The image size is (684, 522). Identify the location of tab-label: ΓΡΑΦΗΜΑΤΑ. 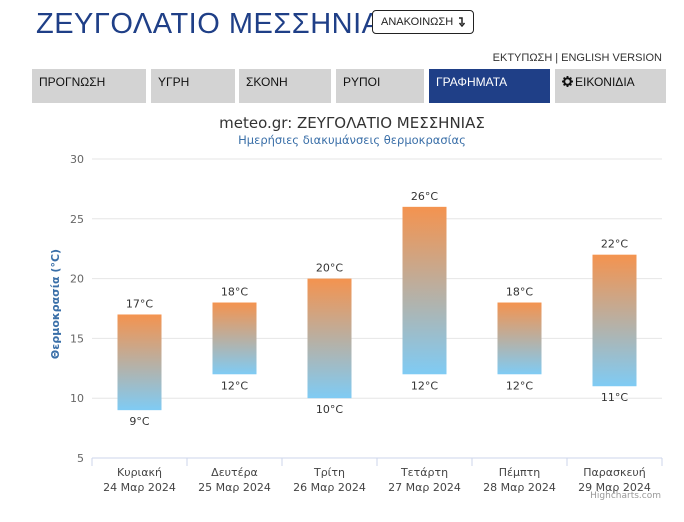
(472, 82).